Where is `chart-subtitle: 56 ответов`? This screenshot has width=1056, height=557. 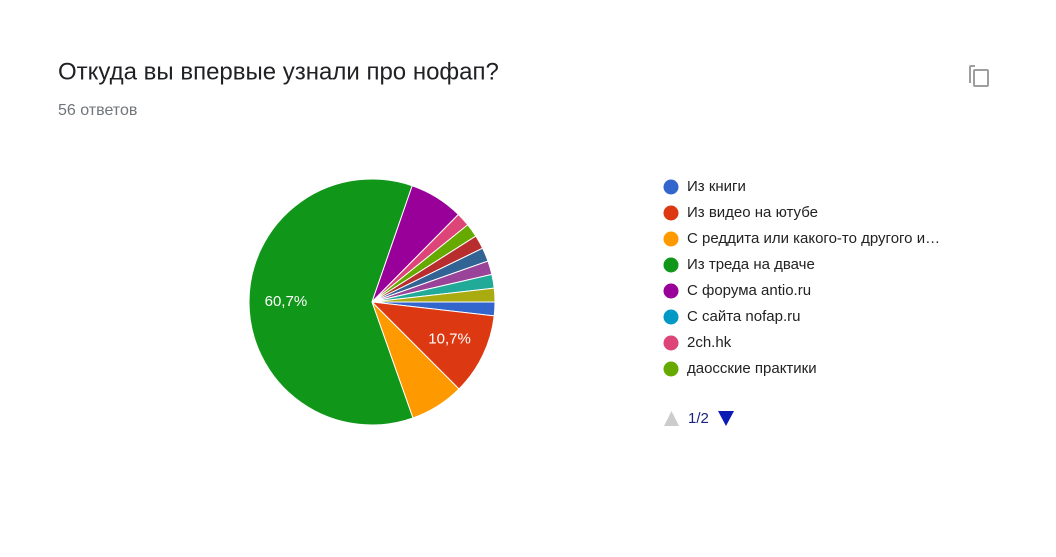
chart-subtitle: 56 ответов is located at coordinates (97, 110).